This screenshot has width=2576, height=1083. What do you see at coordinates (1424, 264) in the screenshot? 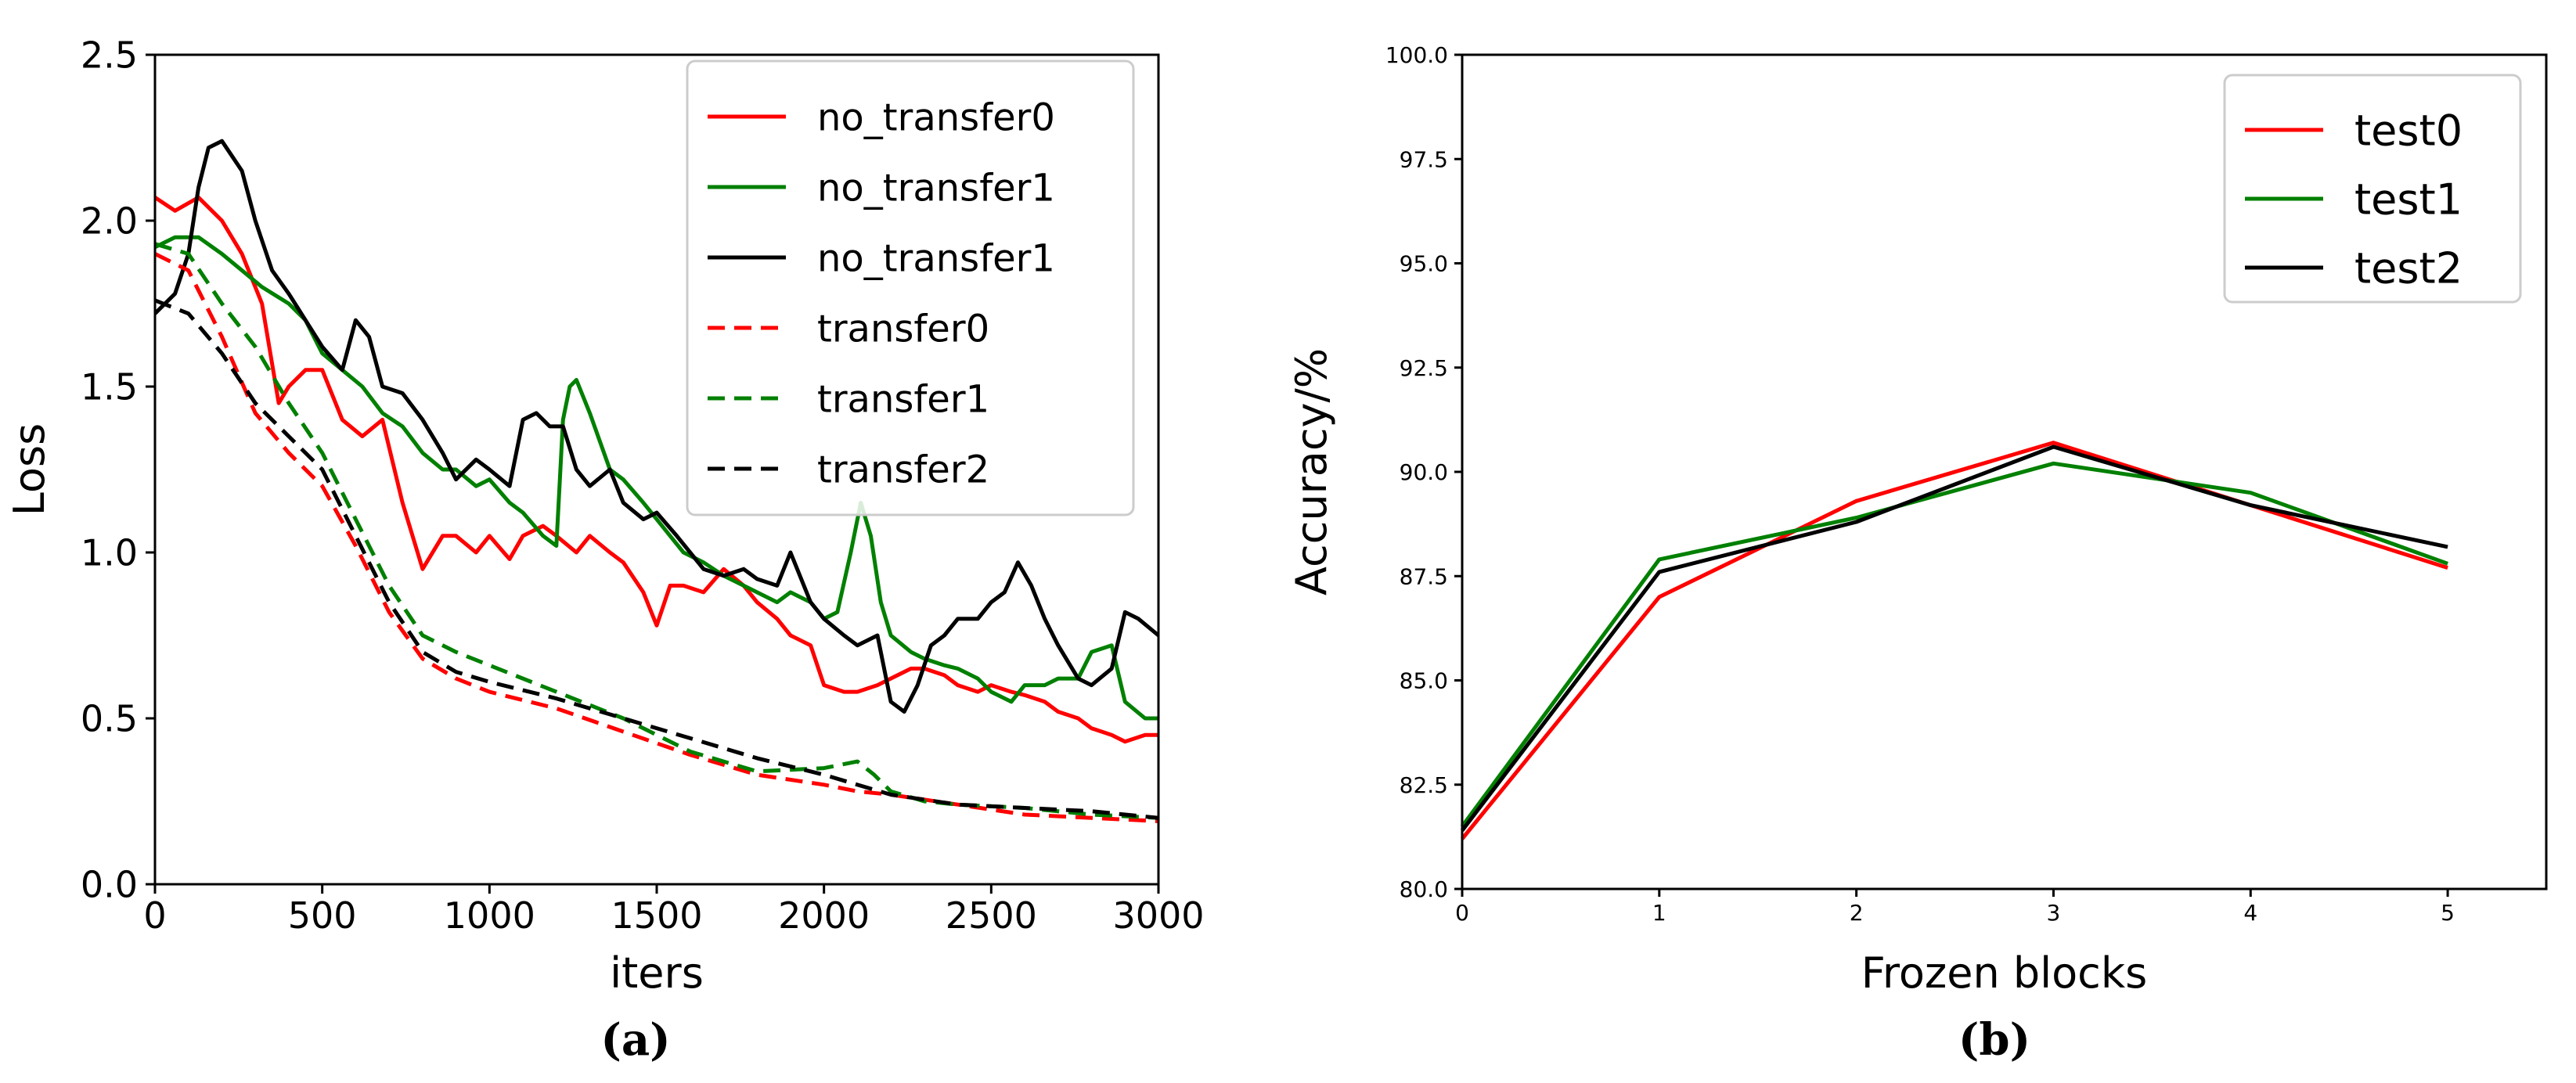
I see `y-tick-label: 95.0` at bounding box center [1424, 264].